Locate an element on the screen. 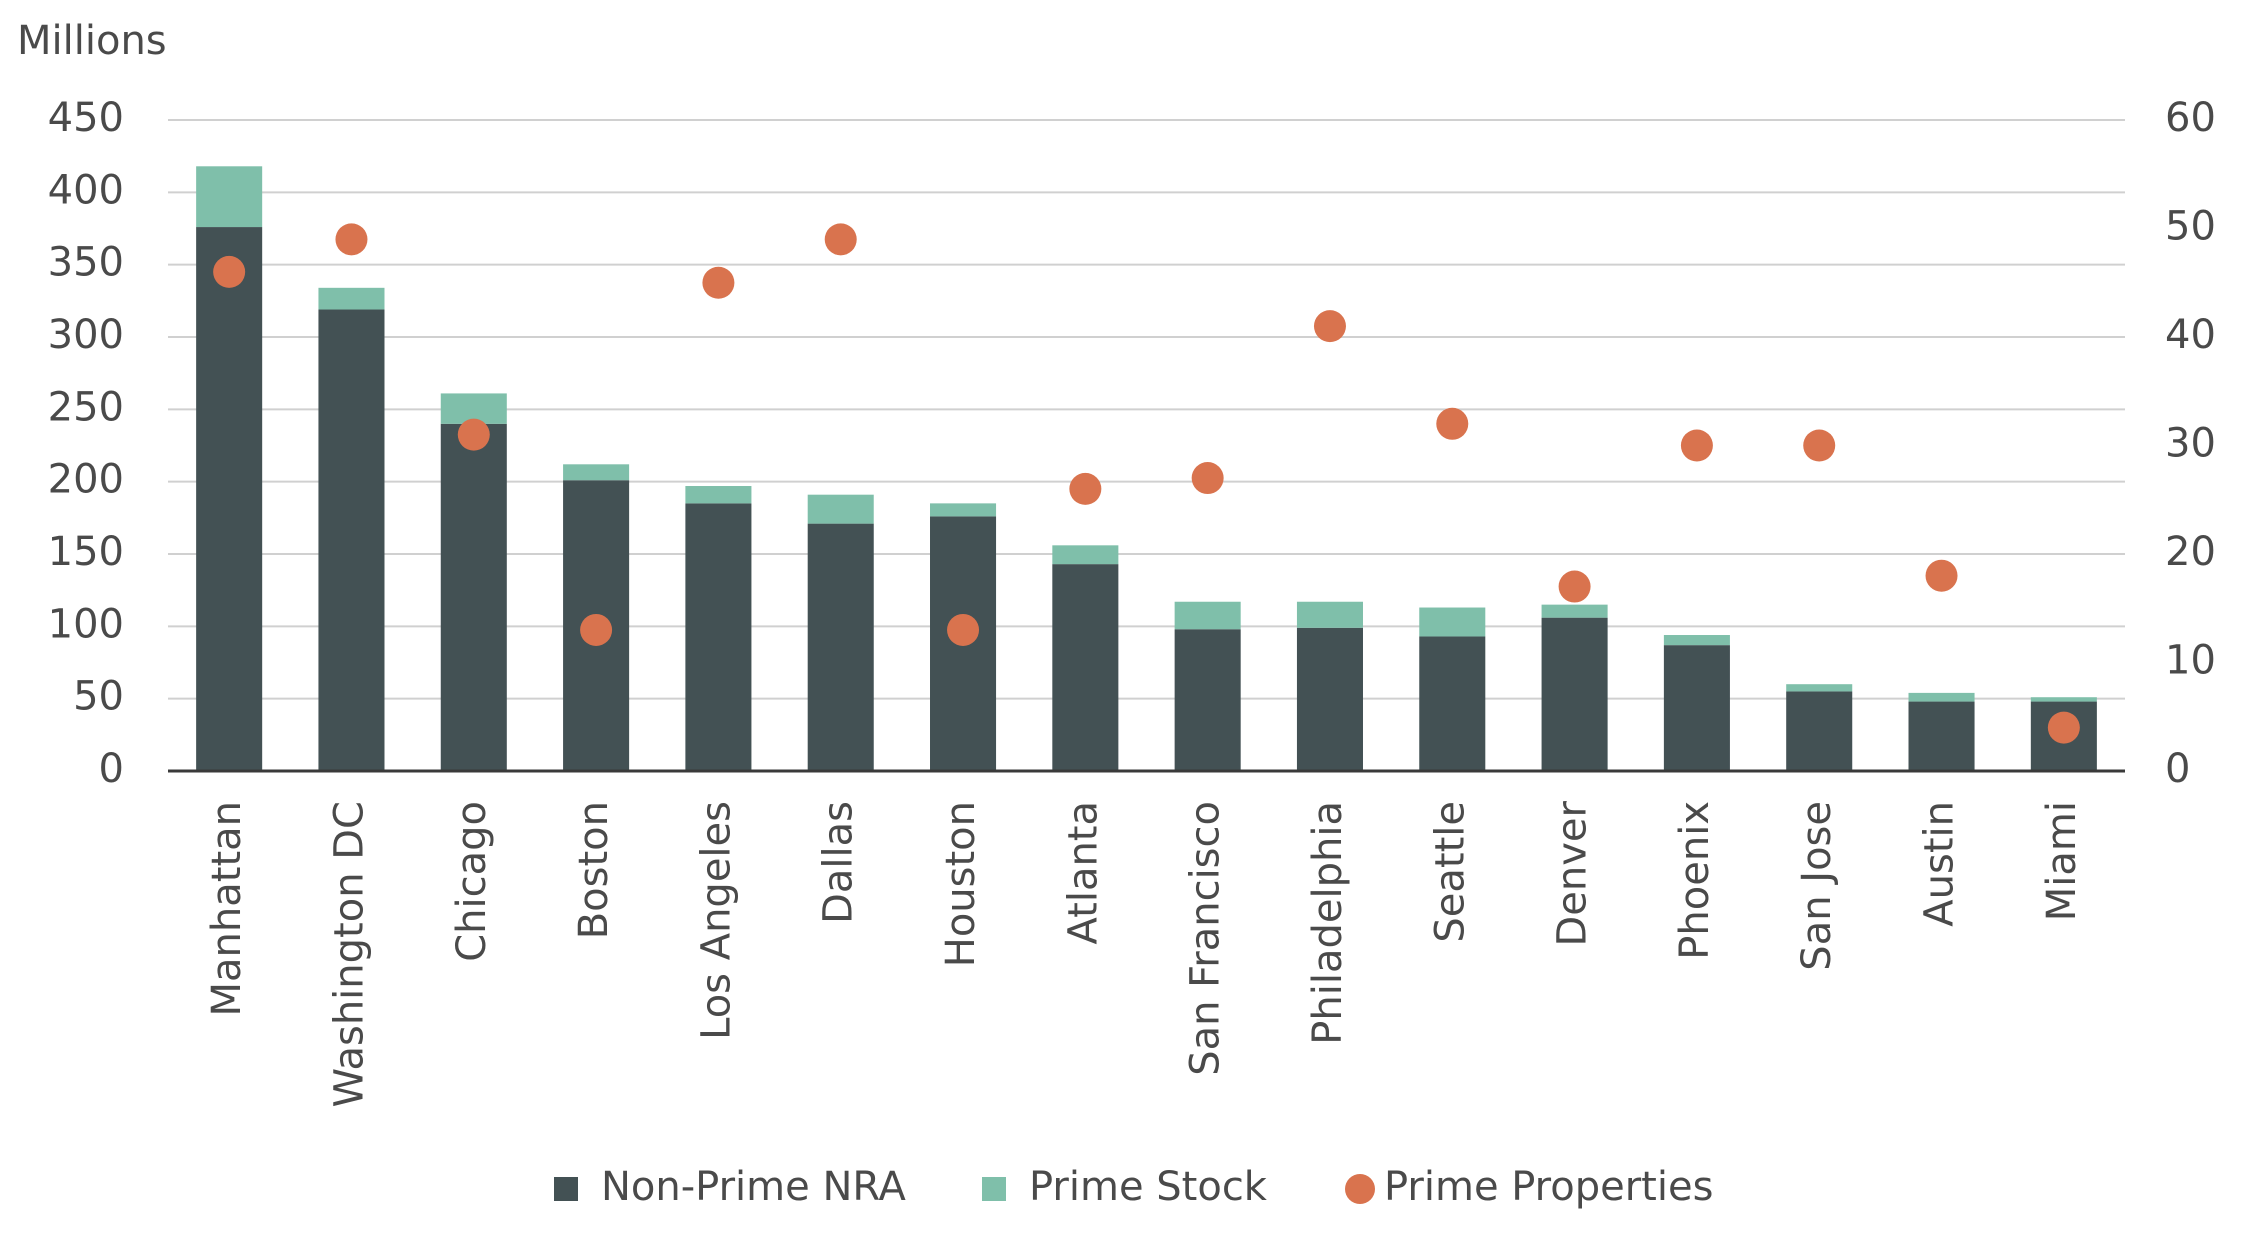 The height and width of the screenshot is (1242, 2241). y-tick-label: 50 is located at coordinates (98, 697).